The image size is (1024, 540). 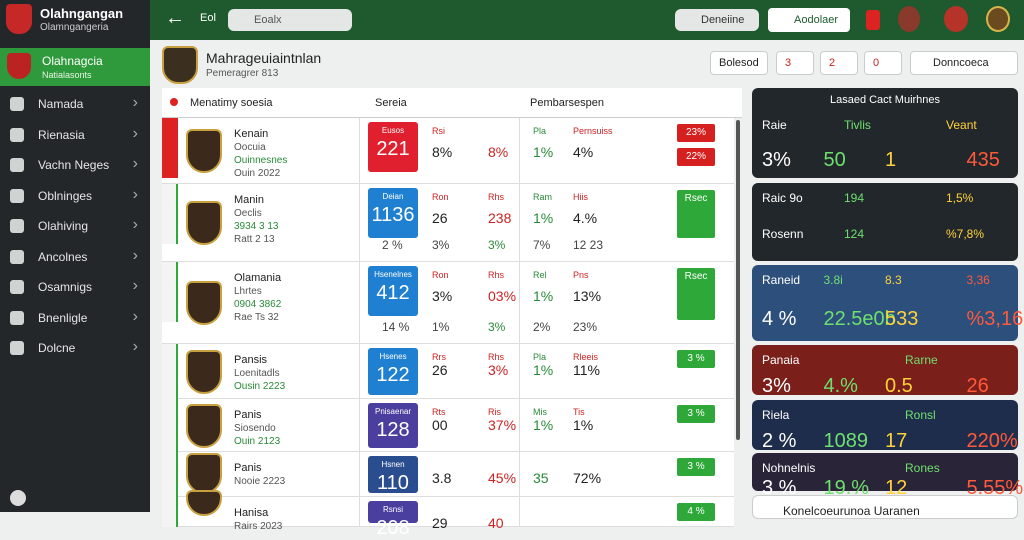 I want to click on club-meta: Oocuia, so click(x=250, y=147).